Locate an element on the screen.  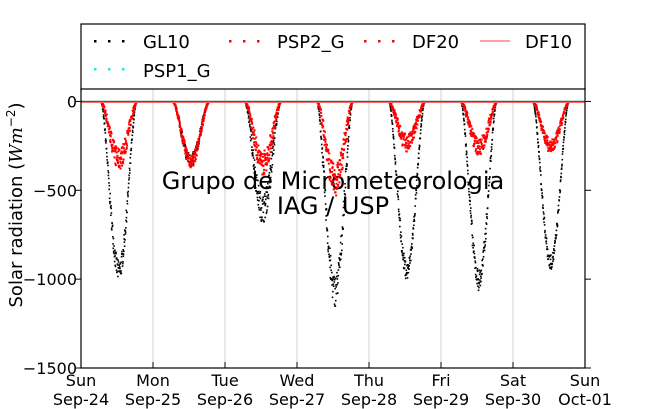
lg-psp2-dot is located at coordinates (230, 41).